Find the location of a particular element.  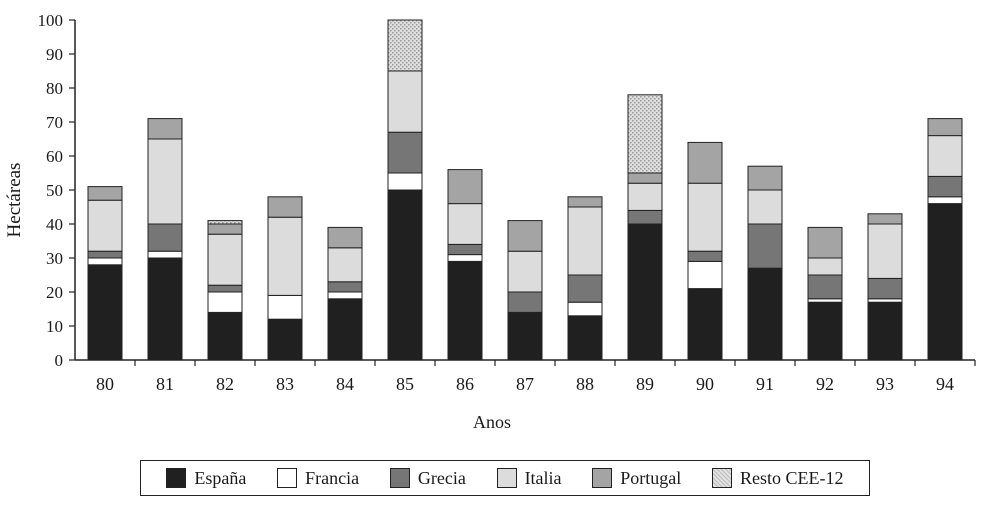

x-tick-label: 94 is located at coordinates (945, 384).